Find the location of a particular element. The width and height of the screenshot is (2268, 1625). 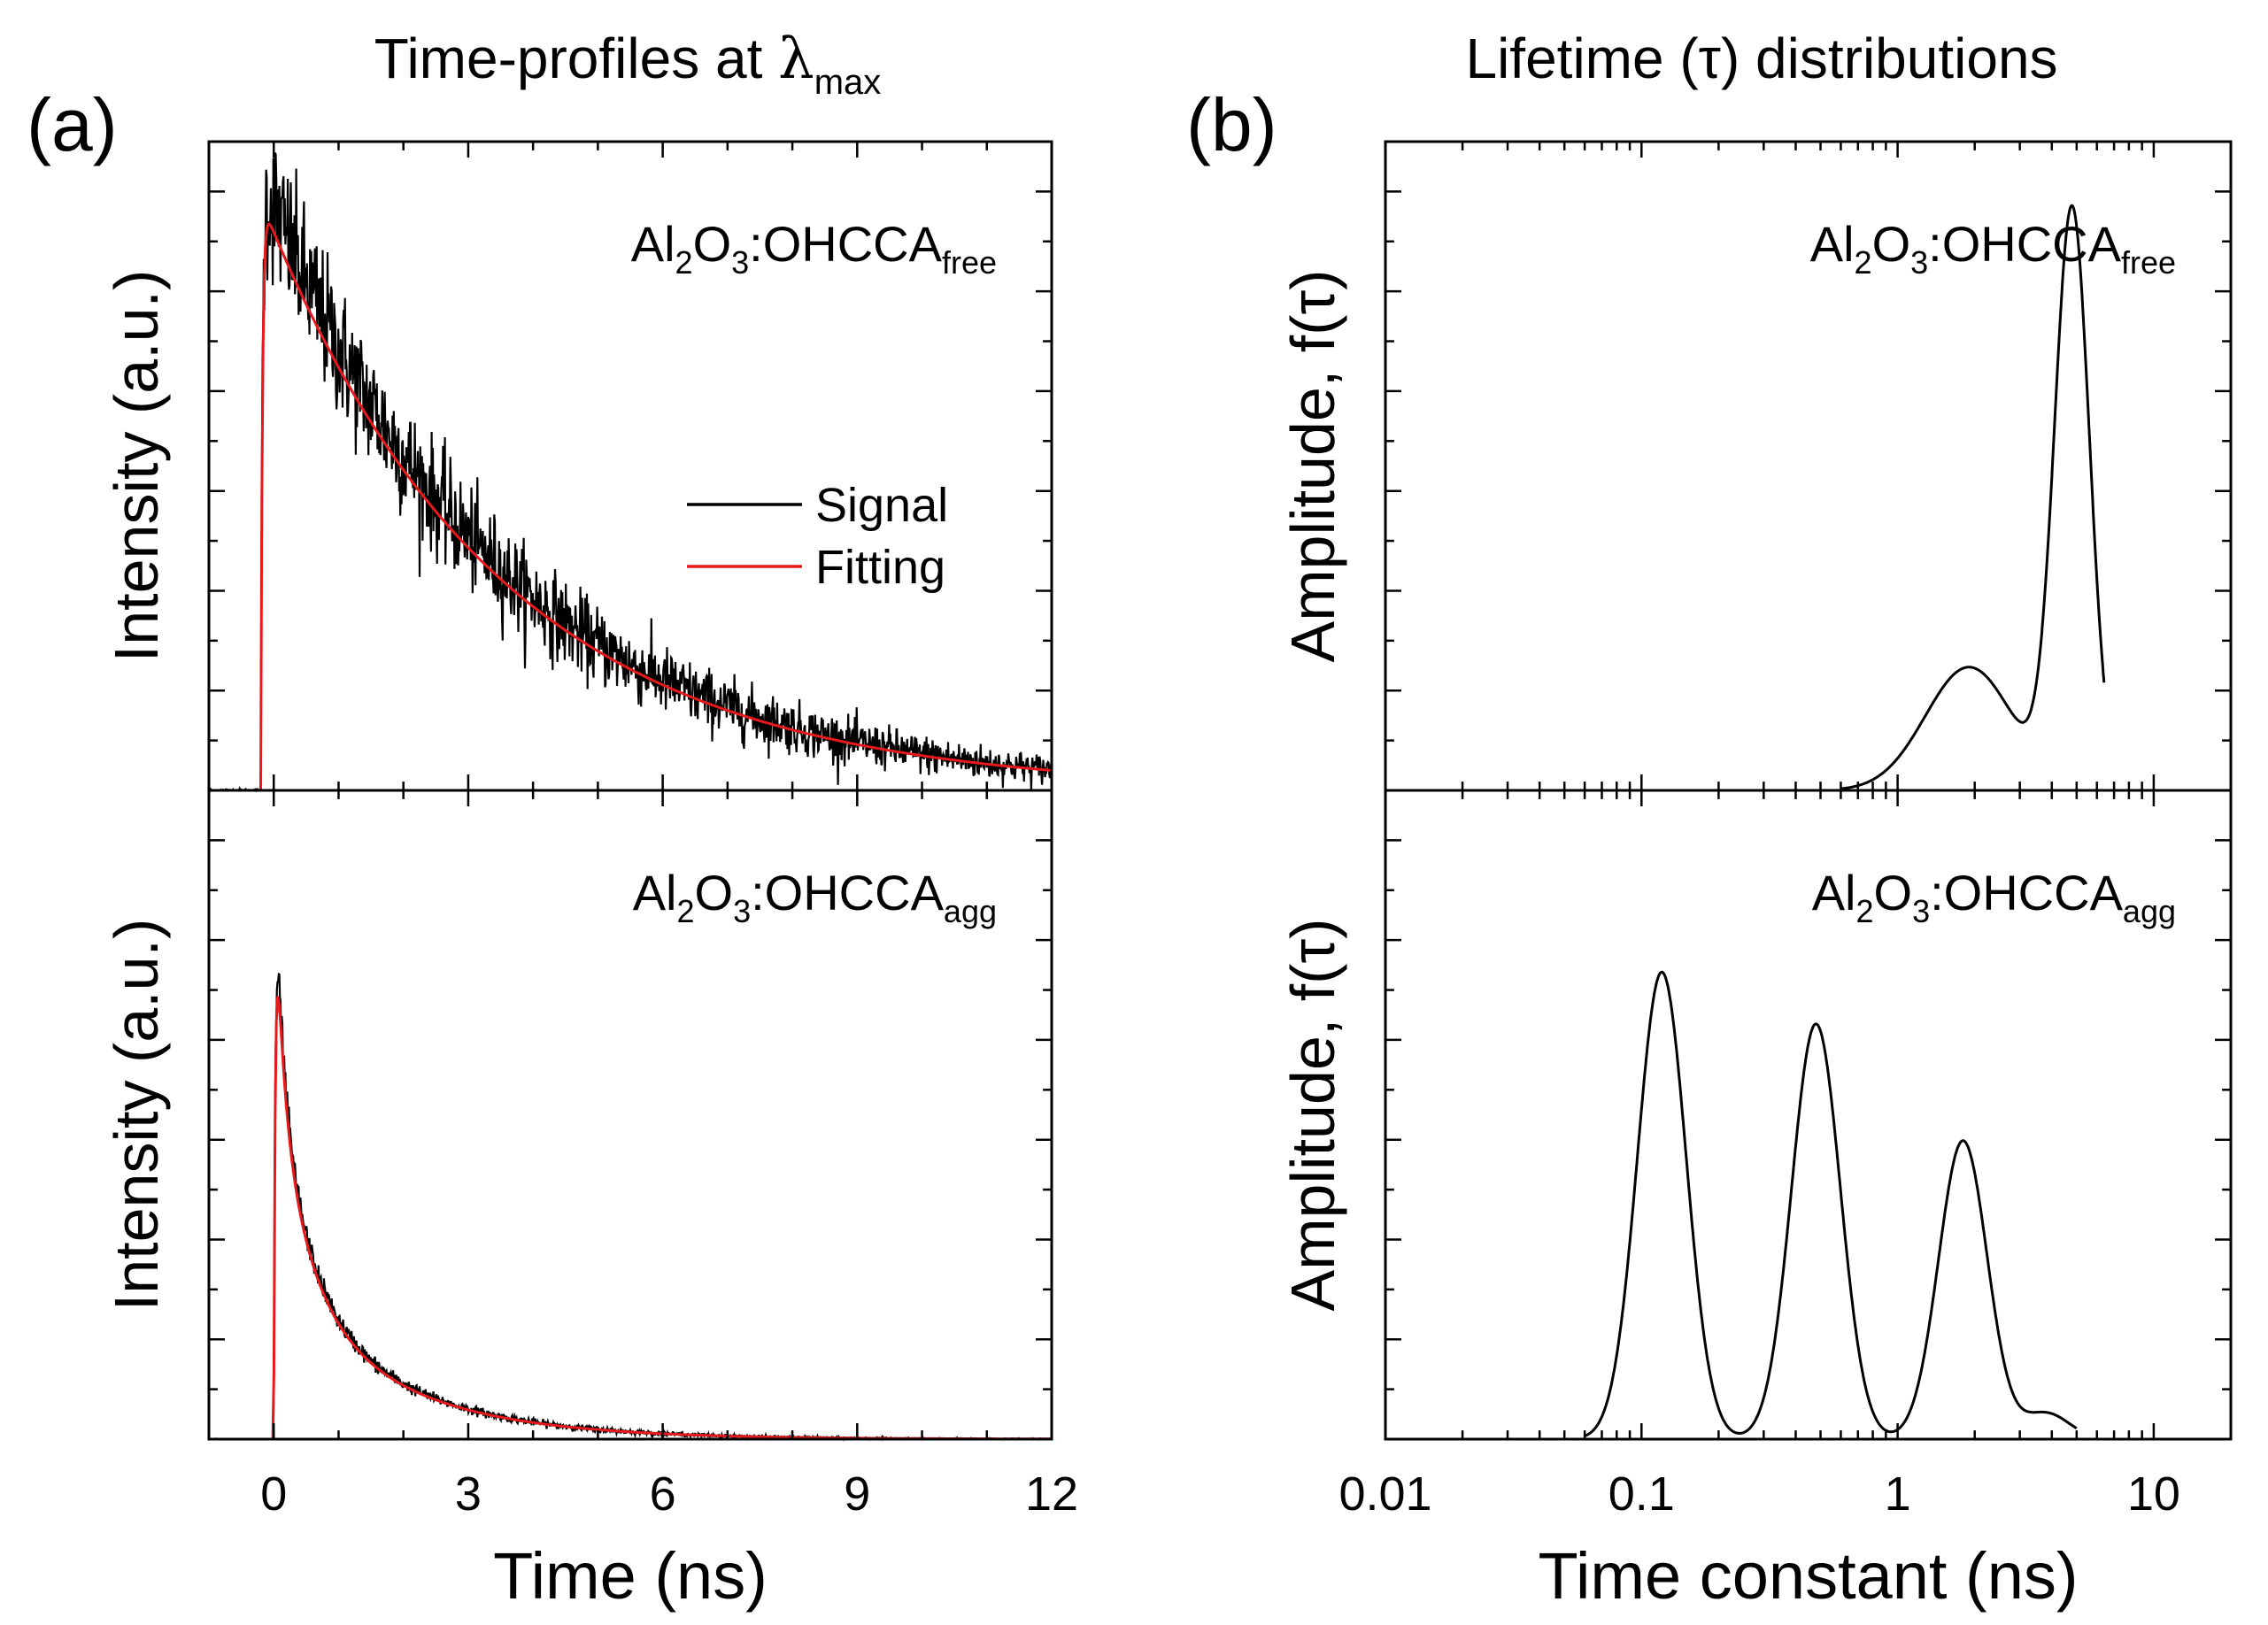

legend-label-signal: Signal is located at coordinates (881, 505).